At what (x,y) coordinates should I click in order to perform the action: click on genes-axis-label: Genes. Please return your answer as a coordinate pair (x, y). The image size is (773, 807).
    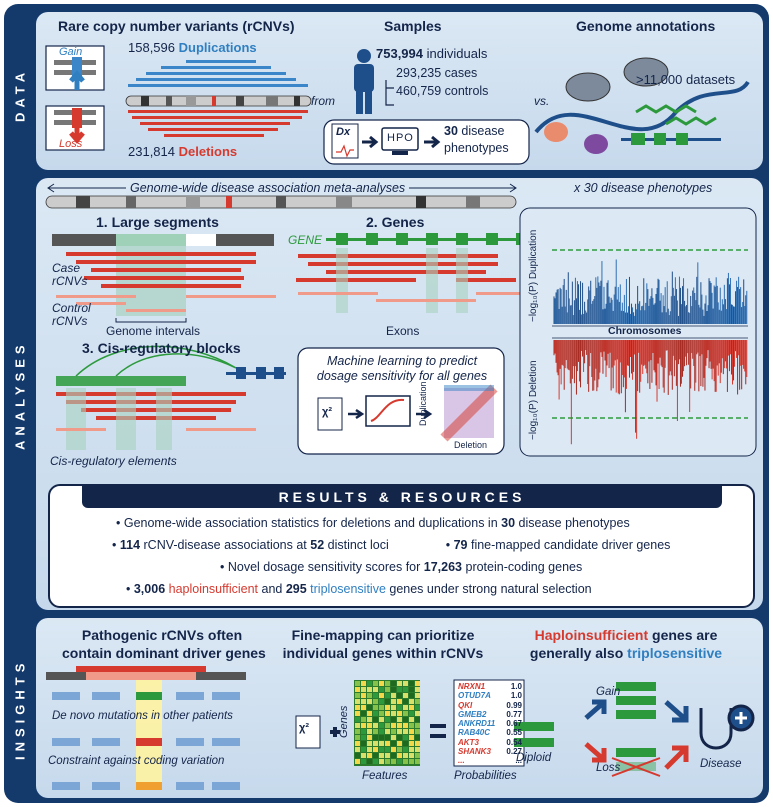
    Looking at the image, I should click on (344, 721).